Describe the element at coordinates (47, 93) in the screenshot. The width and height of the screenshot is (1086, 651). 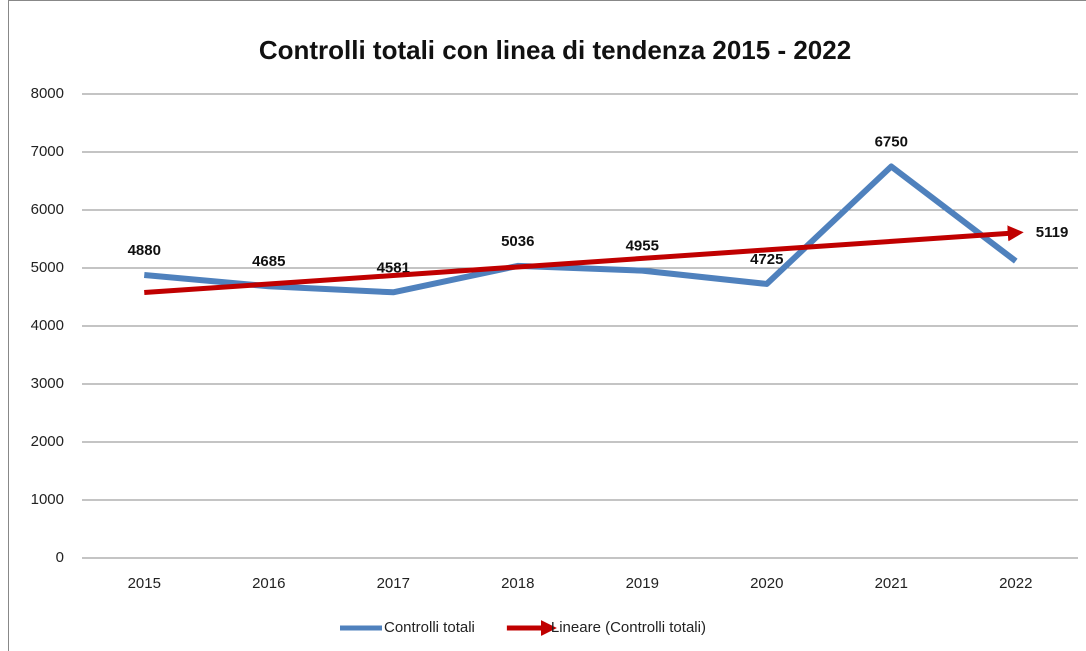
I see `y-tick-label: 8000` at that location.